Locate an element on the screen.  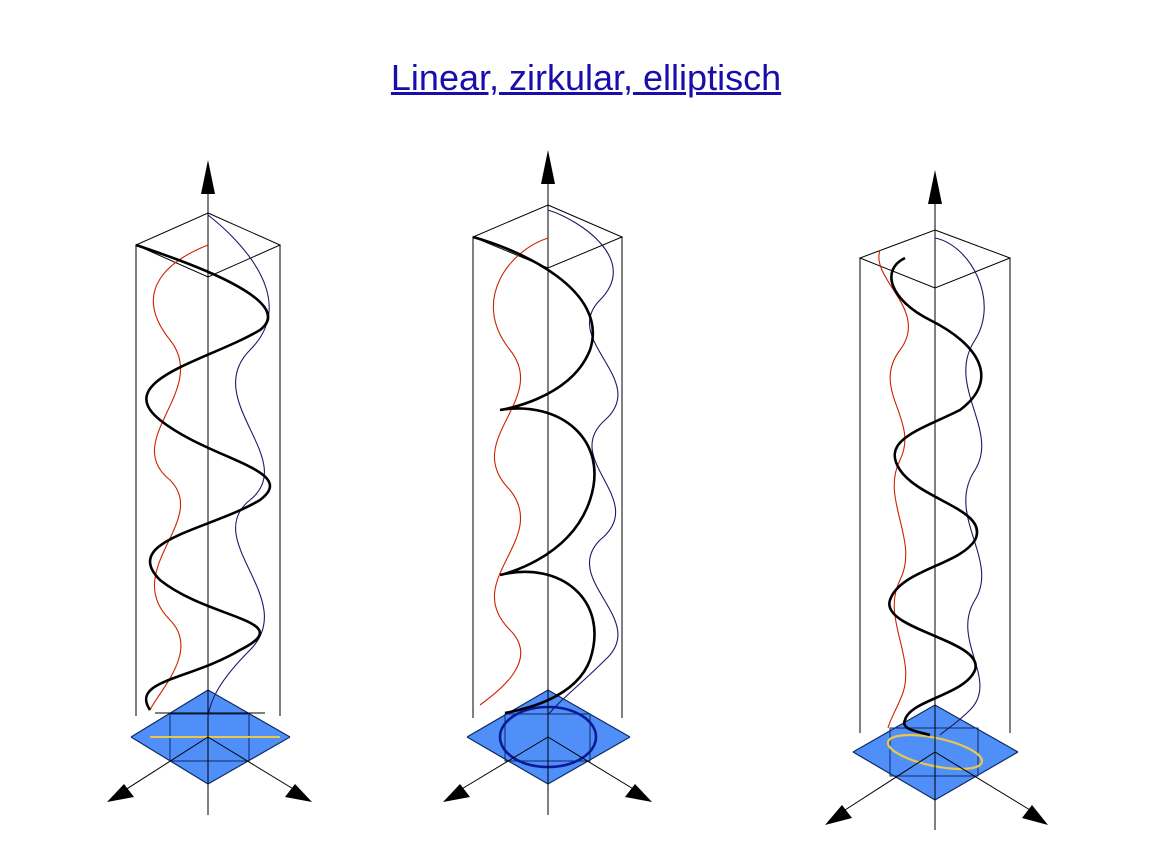
panel-elliptical is located at coordinates (936, 500).